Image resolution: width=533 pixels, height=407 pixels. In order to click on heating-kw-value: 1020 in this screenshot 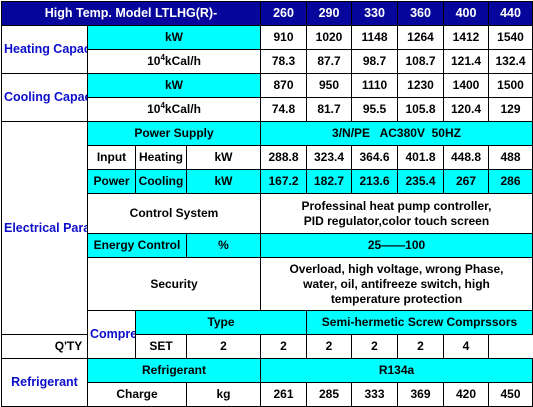, I will do `click(329, 37)`.